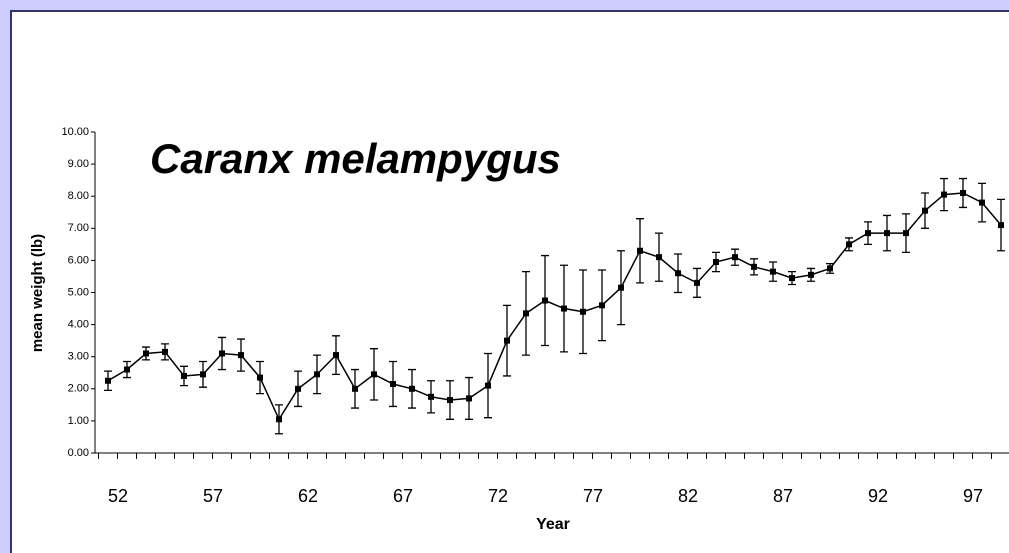  I want to click on x-tick-label: 62, so click(308, 496).